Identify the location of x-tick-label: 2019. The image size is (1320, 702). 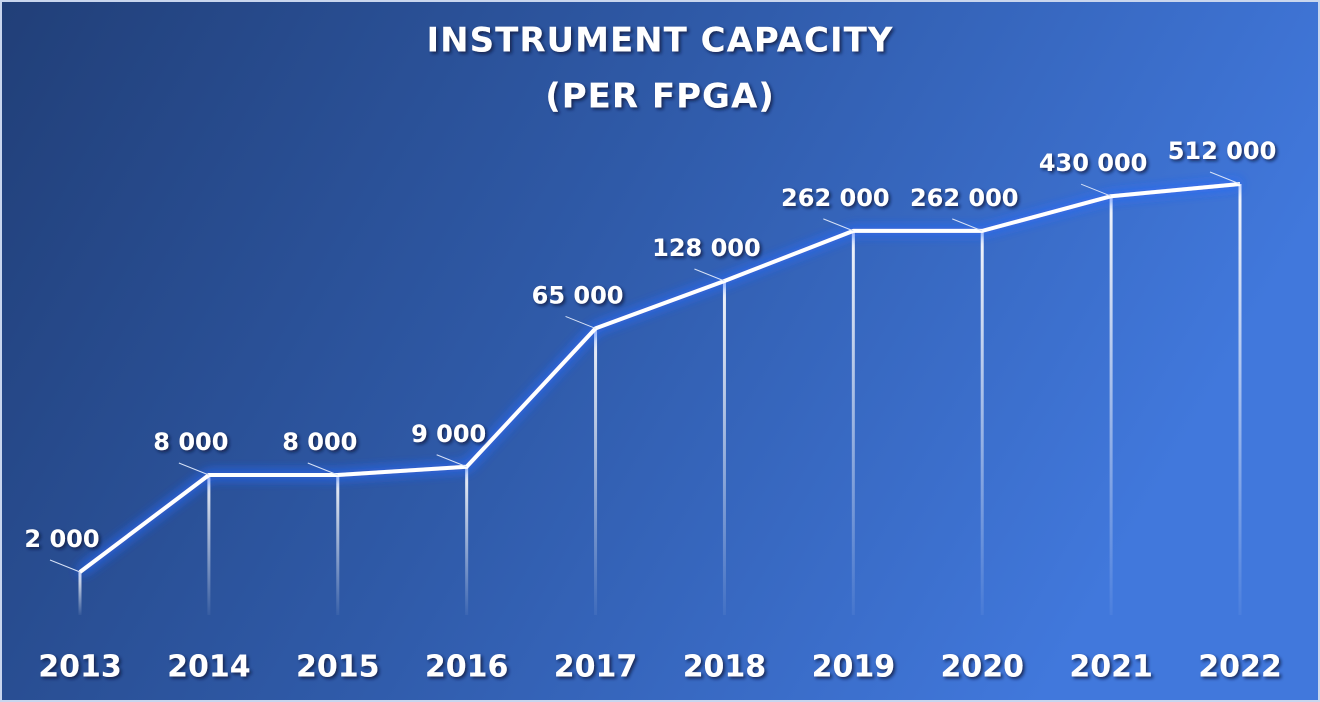
(854, 667).